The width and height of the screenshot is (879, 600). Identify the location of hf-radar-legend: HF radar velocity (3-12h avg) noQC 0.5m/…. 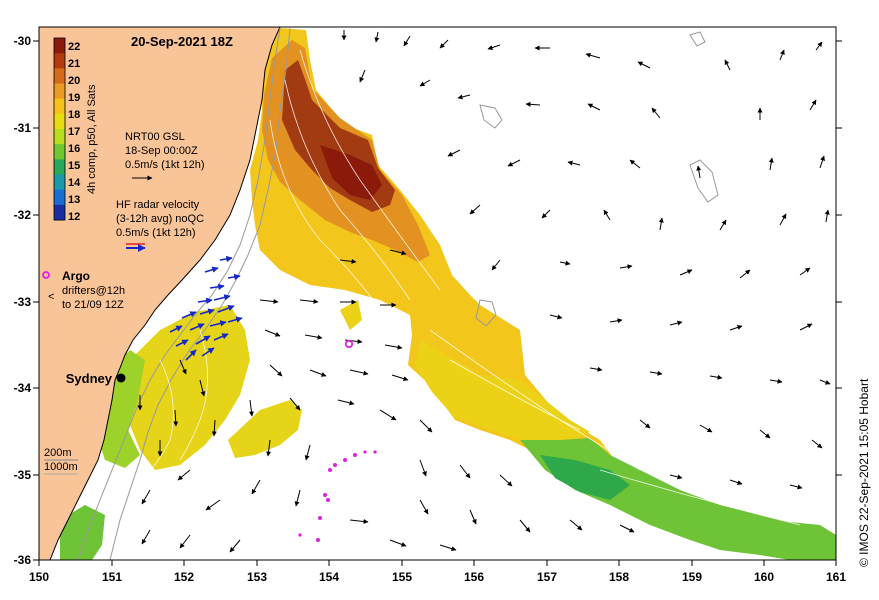
(160, 225).